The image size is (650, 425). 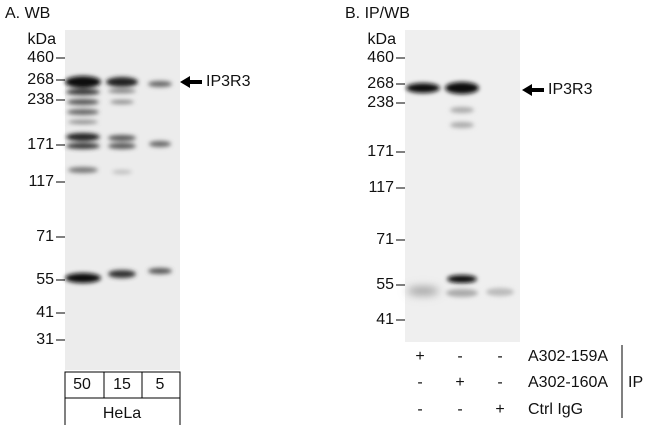 I want to click on panel-title: A. WB, so click(x=27, y=13).